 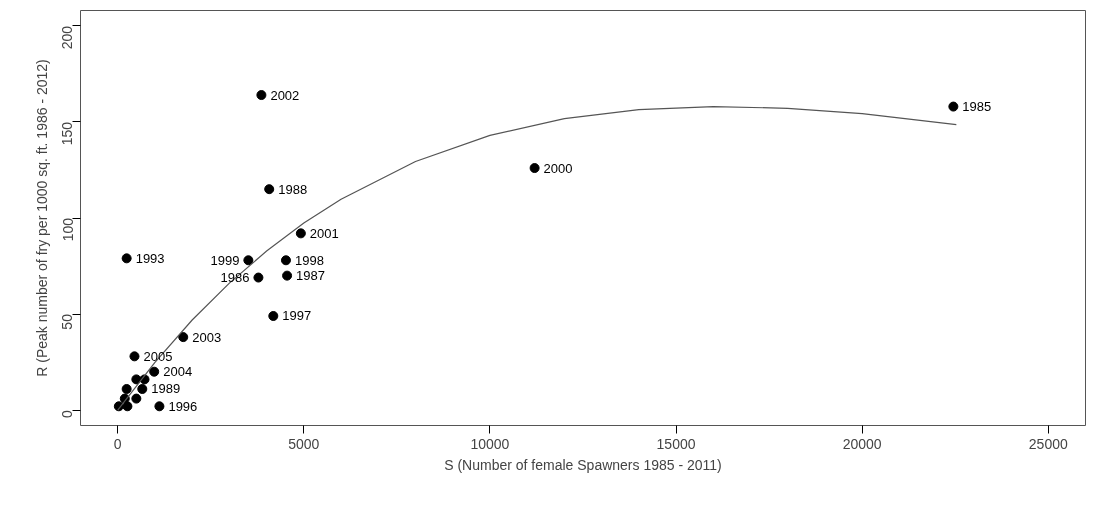 I want to click on annotation: 1988, so click(x=293, y=189).